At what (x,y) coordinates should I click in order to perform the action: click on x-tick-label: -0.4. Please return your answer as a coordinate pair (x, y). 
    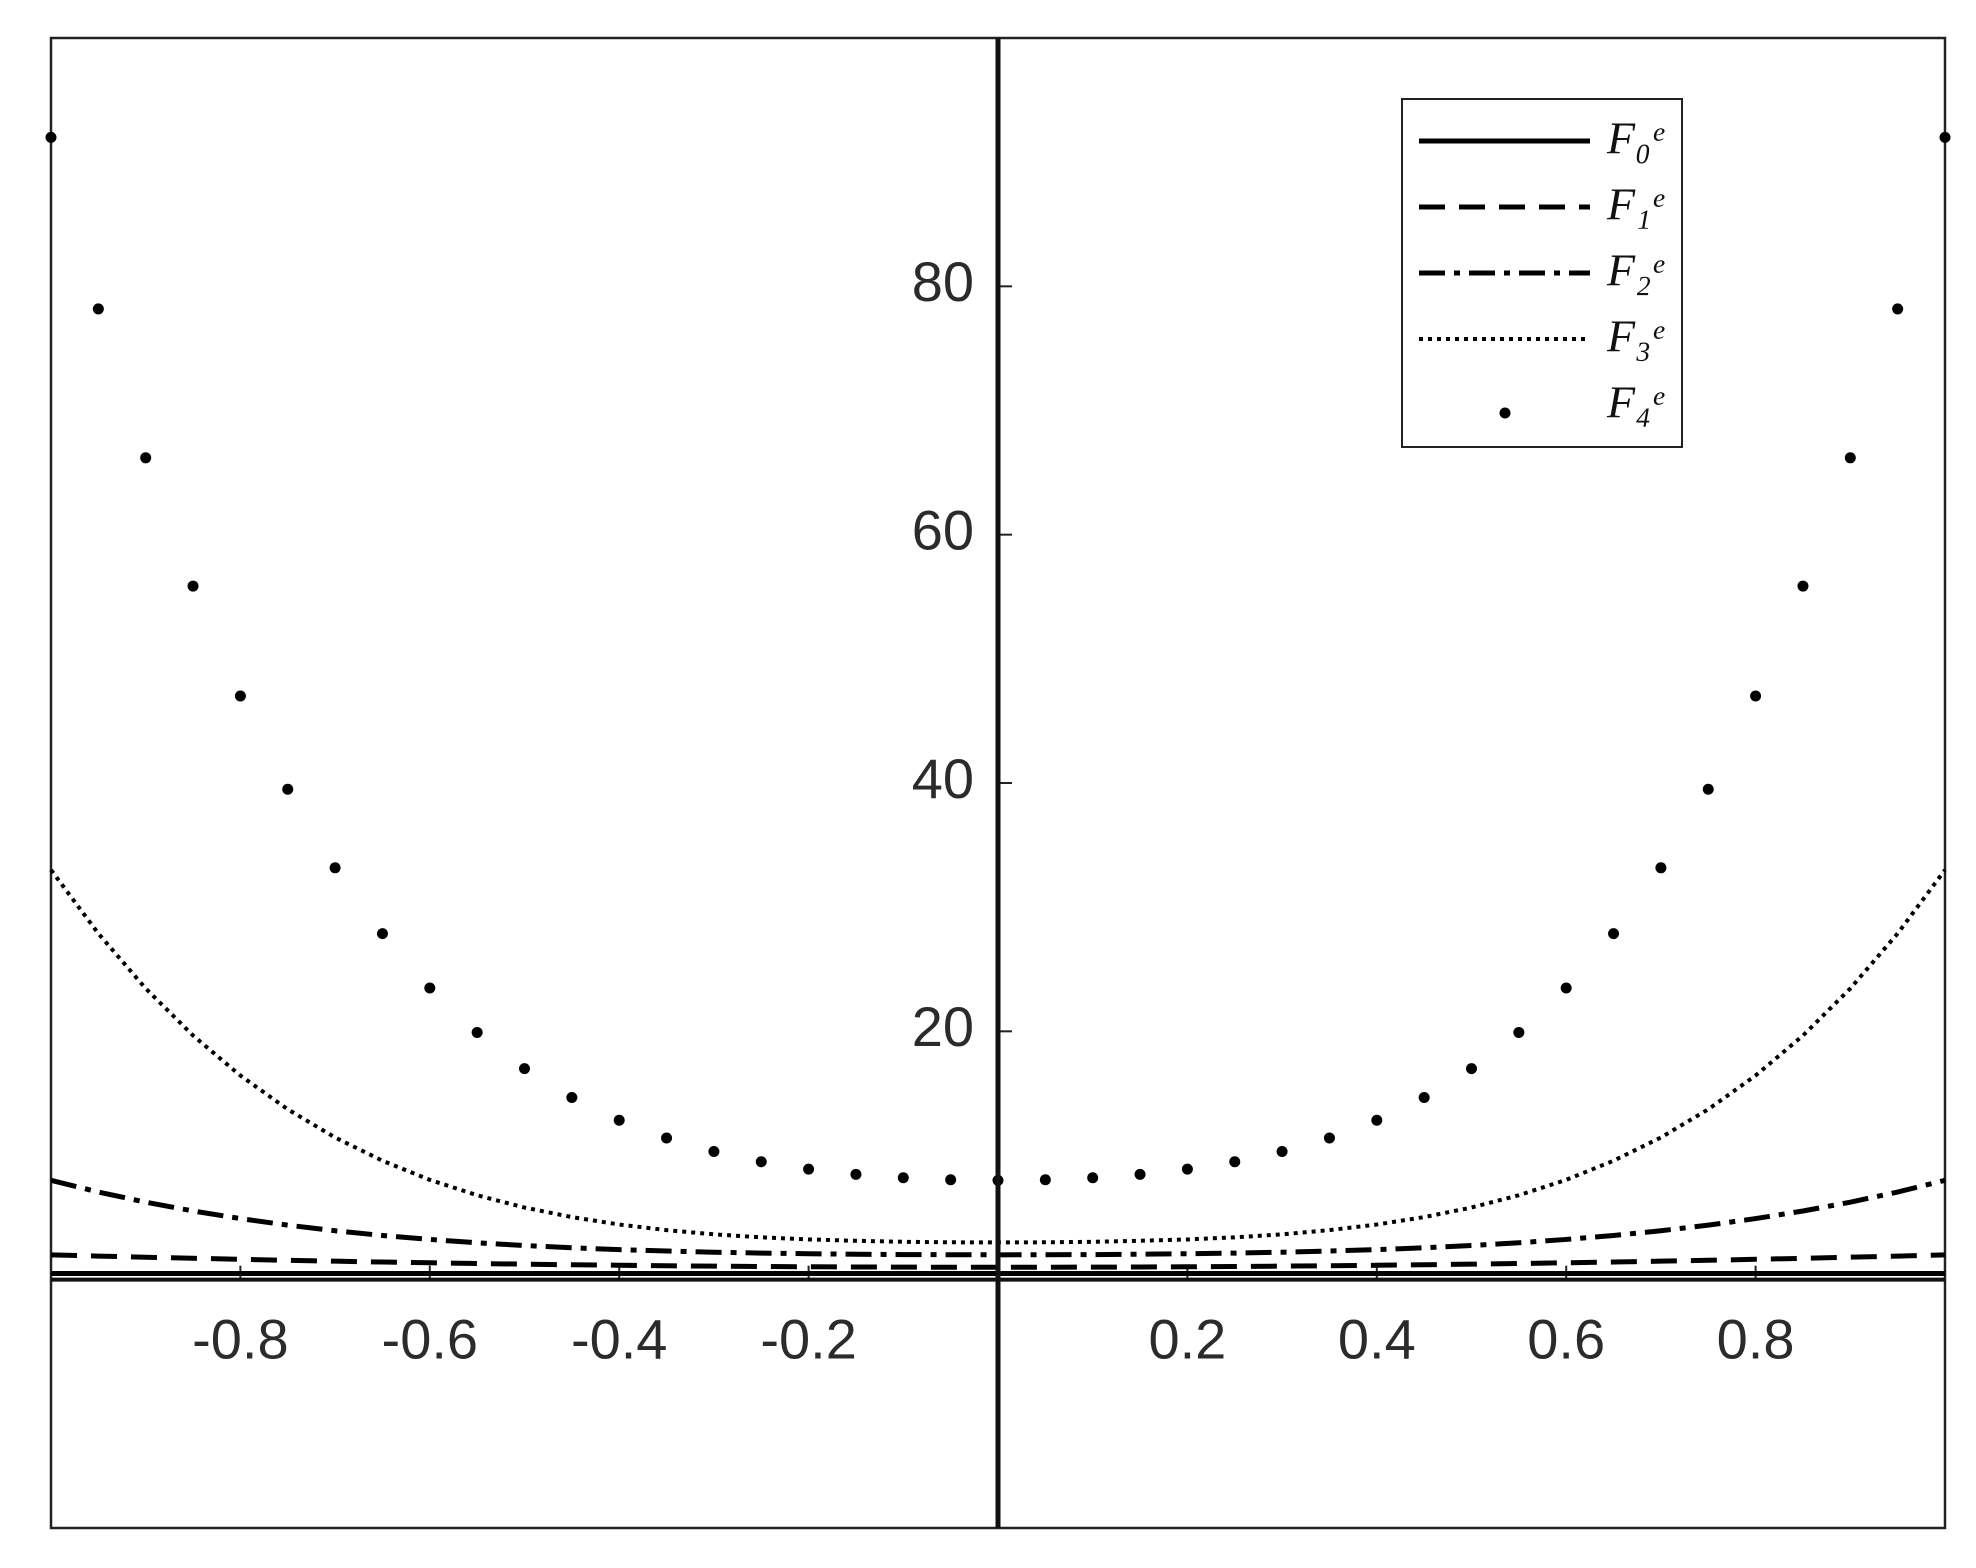
    Looking at the image, I should click on (619, 1338).